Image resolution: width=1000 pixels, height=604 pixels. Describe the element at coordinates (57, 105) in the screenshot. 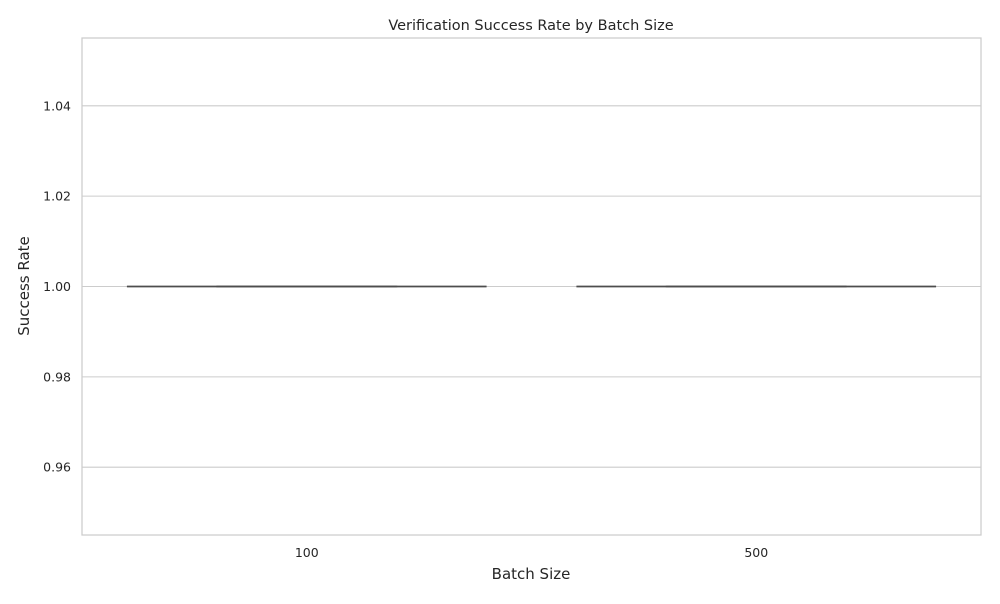

I see `y-tick-label: 1.04` at that location.